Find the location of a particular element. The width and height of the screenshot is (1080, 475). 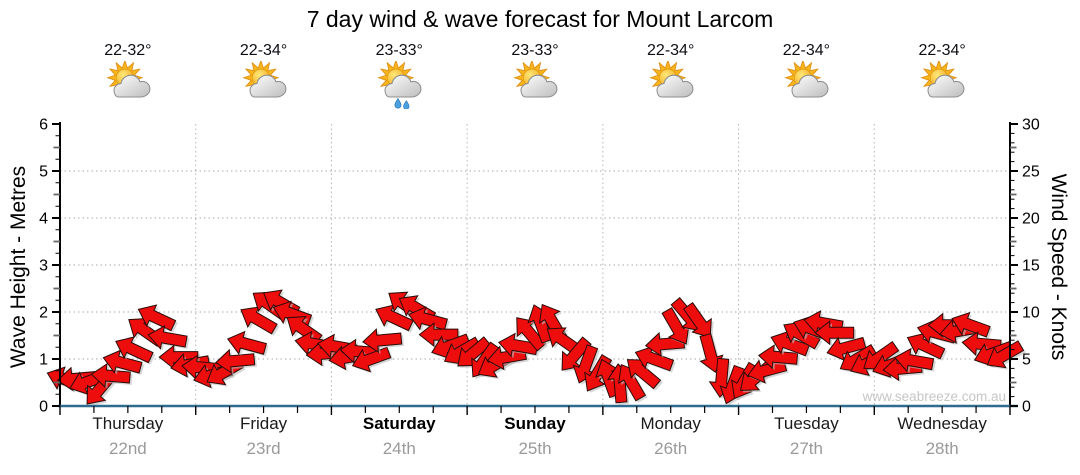

left-axis-tick-label: 6 is located at coordinates (43, 125).